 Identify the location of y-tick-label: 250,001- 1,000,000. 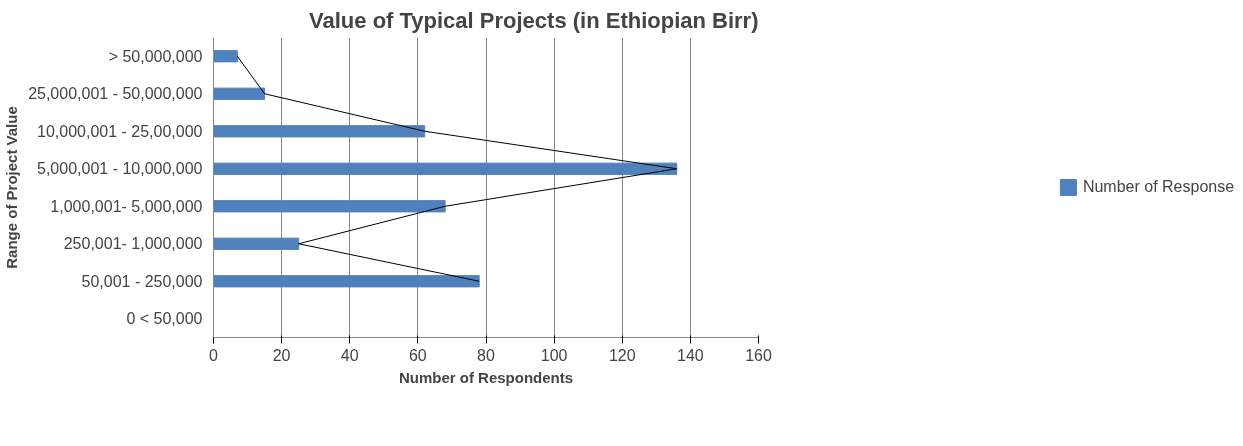
(133, 244).